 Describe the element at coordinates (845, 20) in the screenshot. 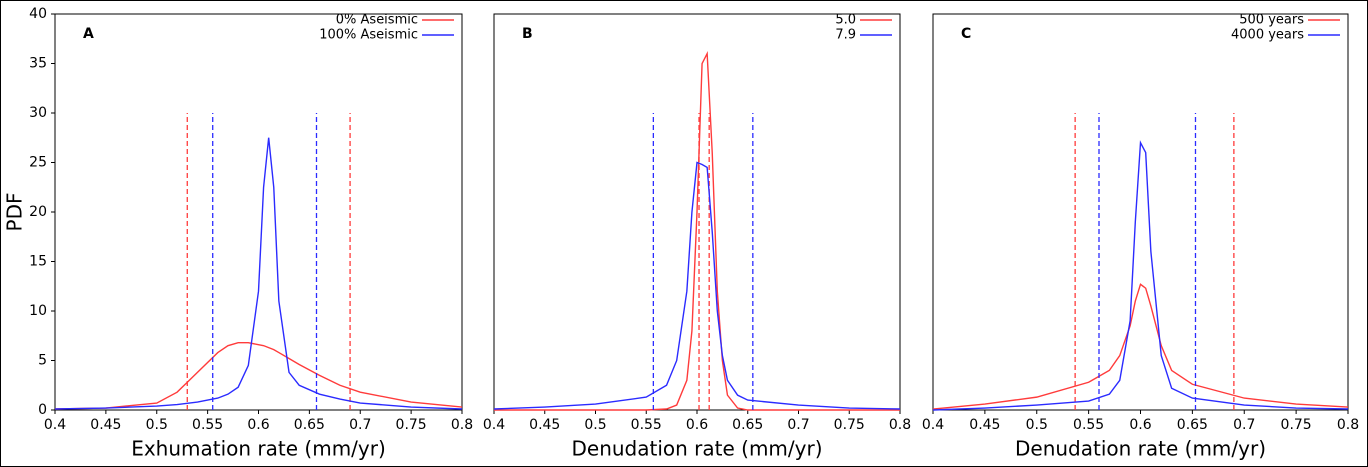

I see `legend-label: 5.0` at that location.